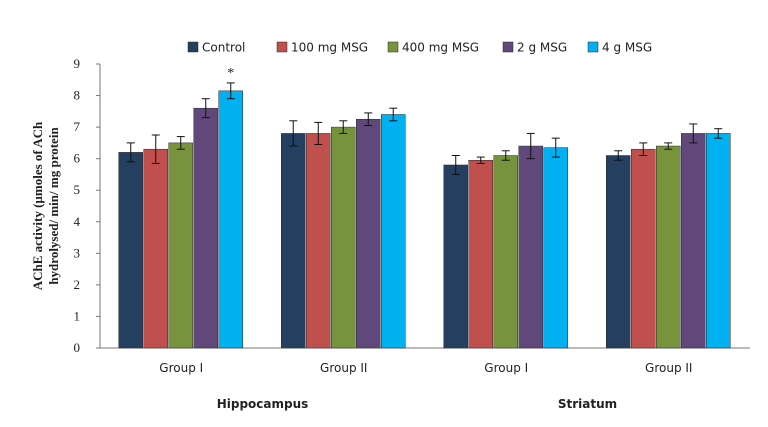  What do you see at coordinates (87, 205) in the screenshot?
I see `y-axis: 0 1 2 3 4 5 6 7 8 9` at bounding box center [87, 205].